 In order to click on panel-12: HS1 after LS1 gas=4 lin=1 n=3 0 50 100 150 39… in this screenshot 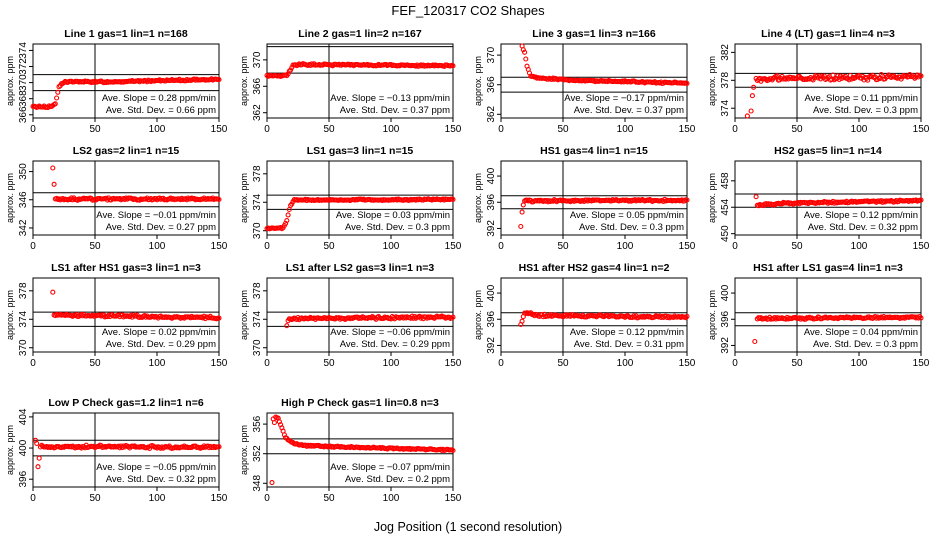, I will do `click(818, 315)`.